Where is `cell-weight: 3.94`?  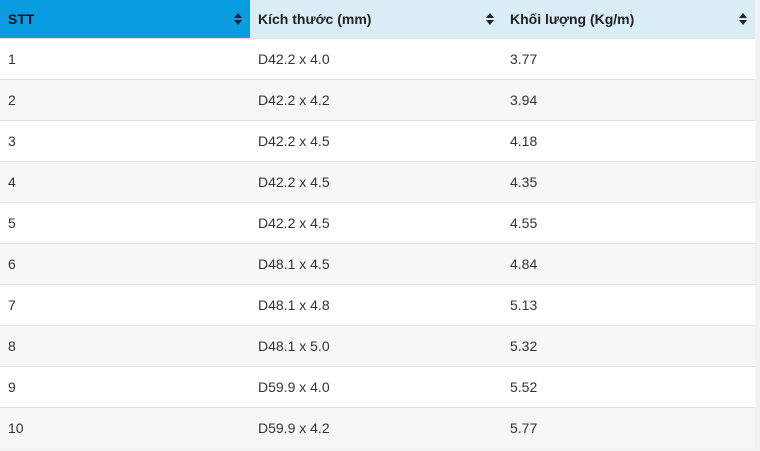
cell-weight: 3.94 is located at coordinates (628, 100).